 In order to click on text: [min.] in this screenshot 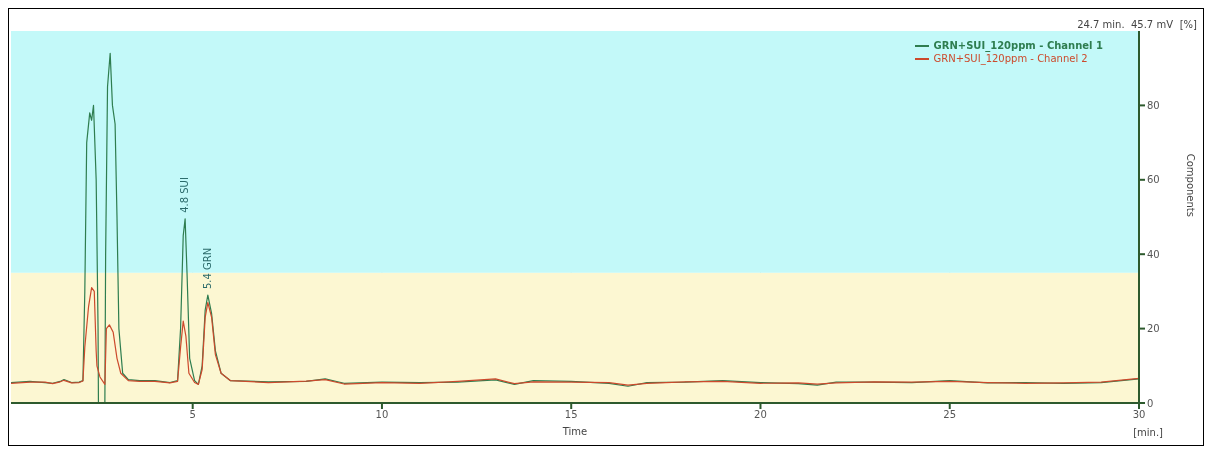, I will do `click(1148, 432)`.